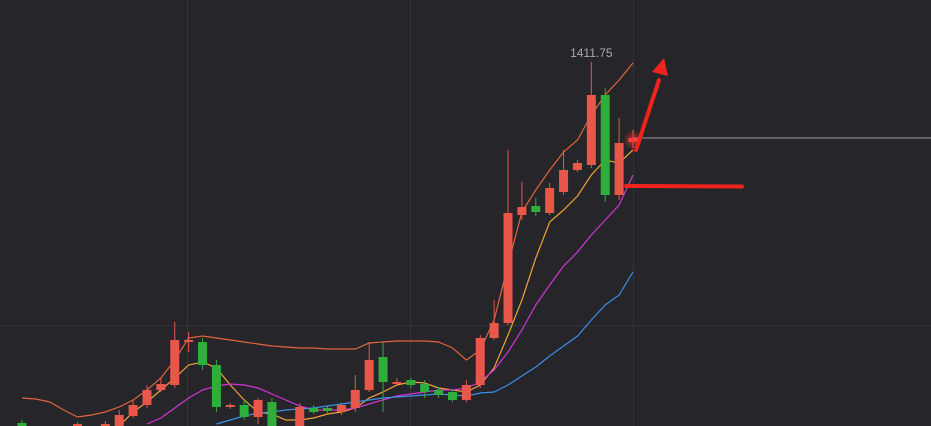 The image size is (931, 426). Describe the element at coordinates (591, 53) in the screenshot. I see `high-price-label: 1411.75` at that location.